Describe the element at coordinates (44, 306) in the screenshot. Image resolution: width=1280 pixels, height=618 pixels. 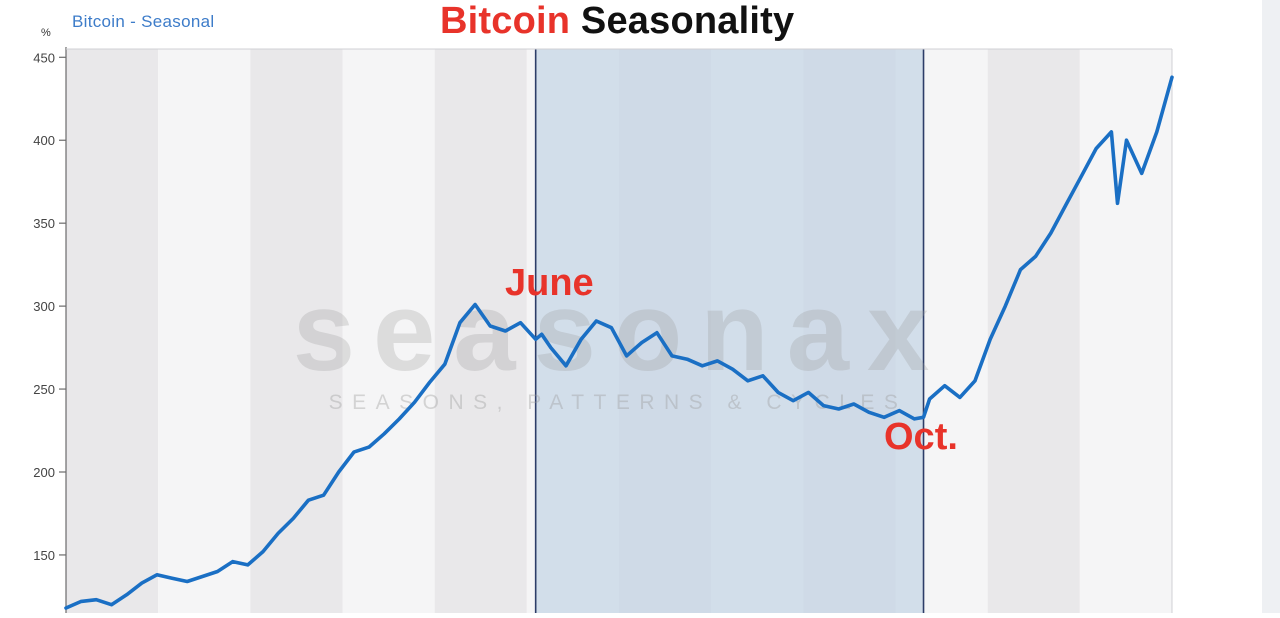
I see `y-tick-label: 300` at that location.